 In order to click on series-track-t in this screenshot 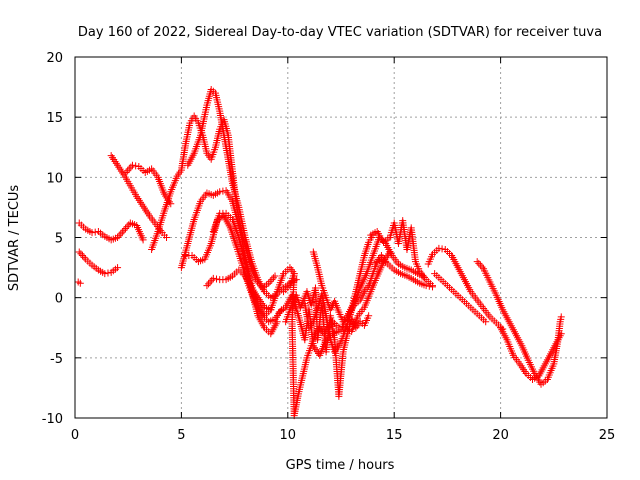, I will do `click(460, 298)`.